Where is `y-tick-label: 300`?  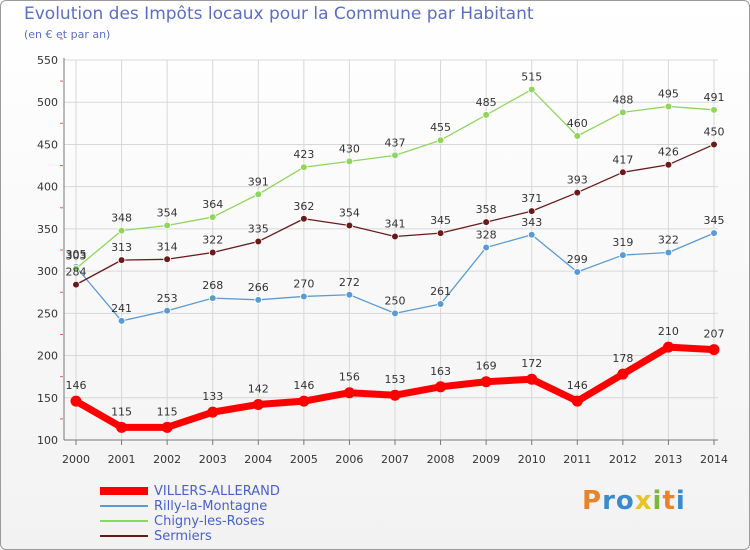 y-tick-label: 300 is located at coordinates (47, 271).